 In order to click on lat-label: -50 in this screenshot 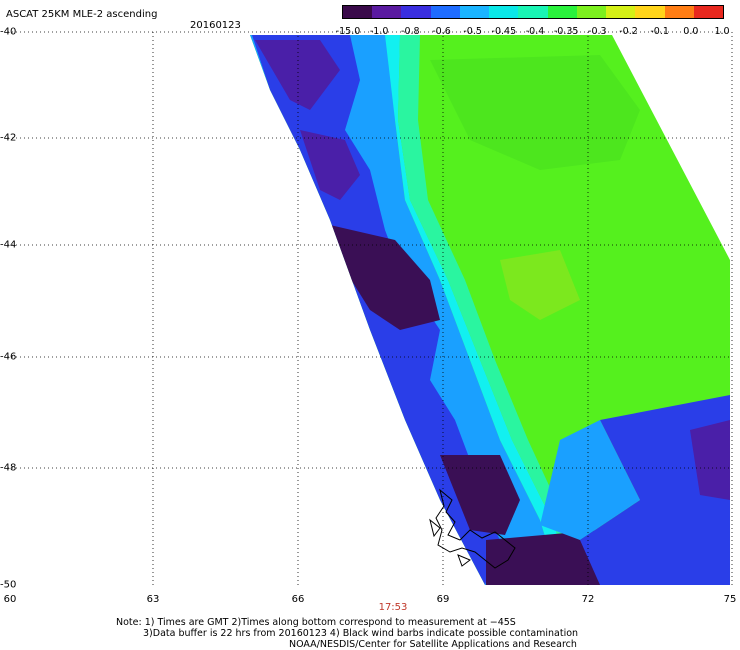, I will do `click(8, 585)`.